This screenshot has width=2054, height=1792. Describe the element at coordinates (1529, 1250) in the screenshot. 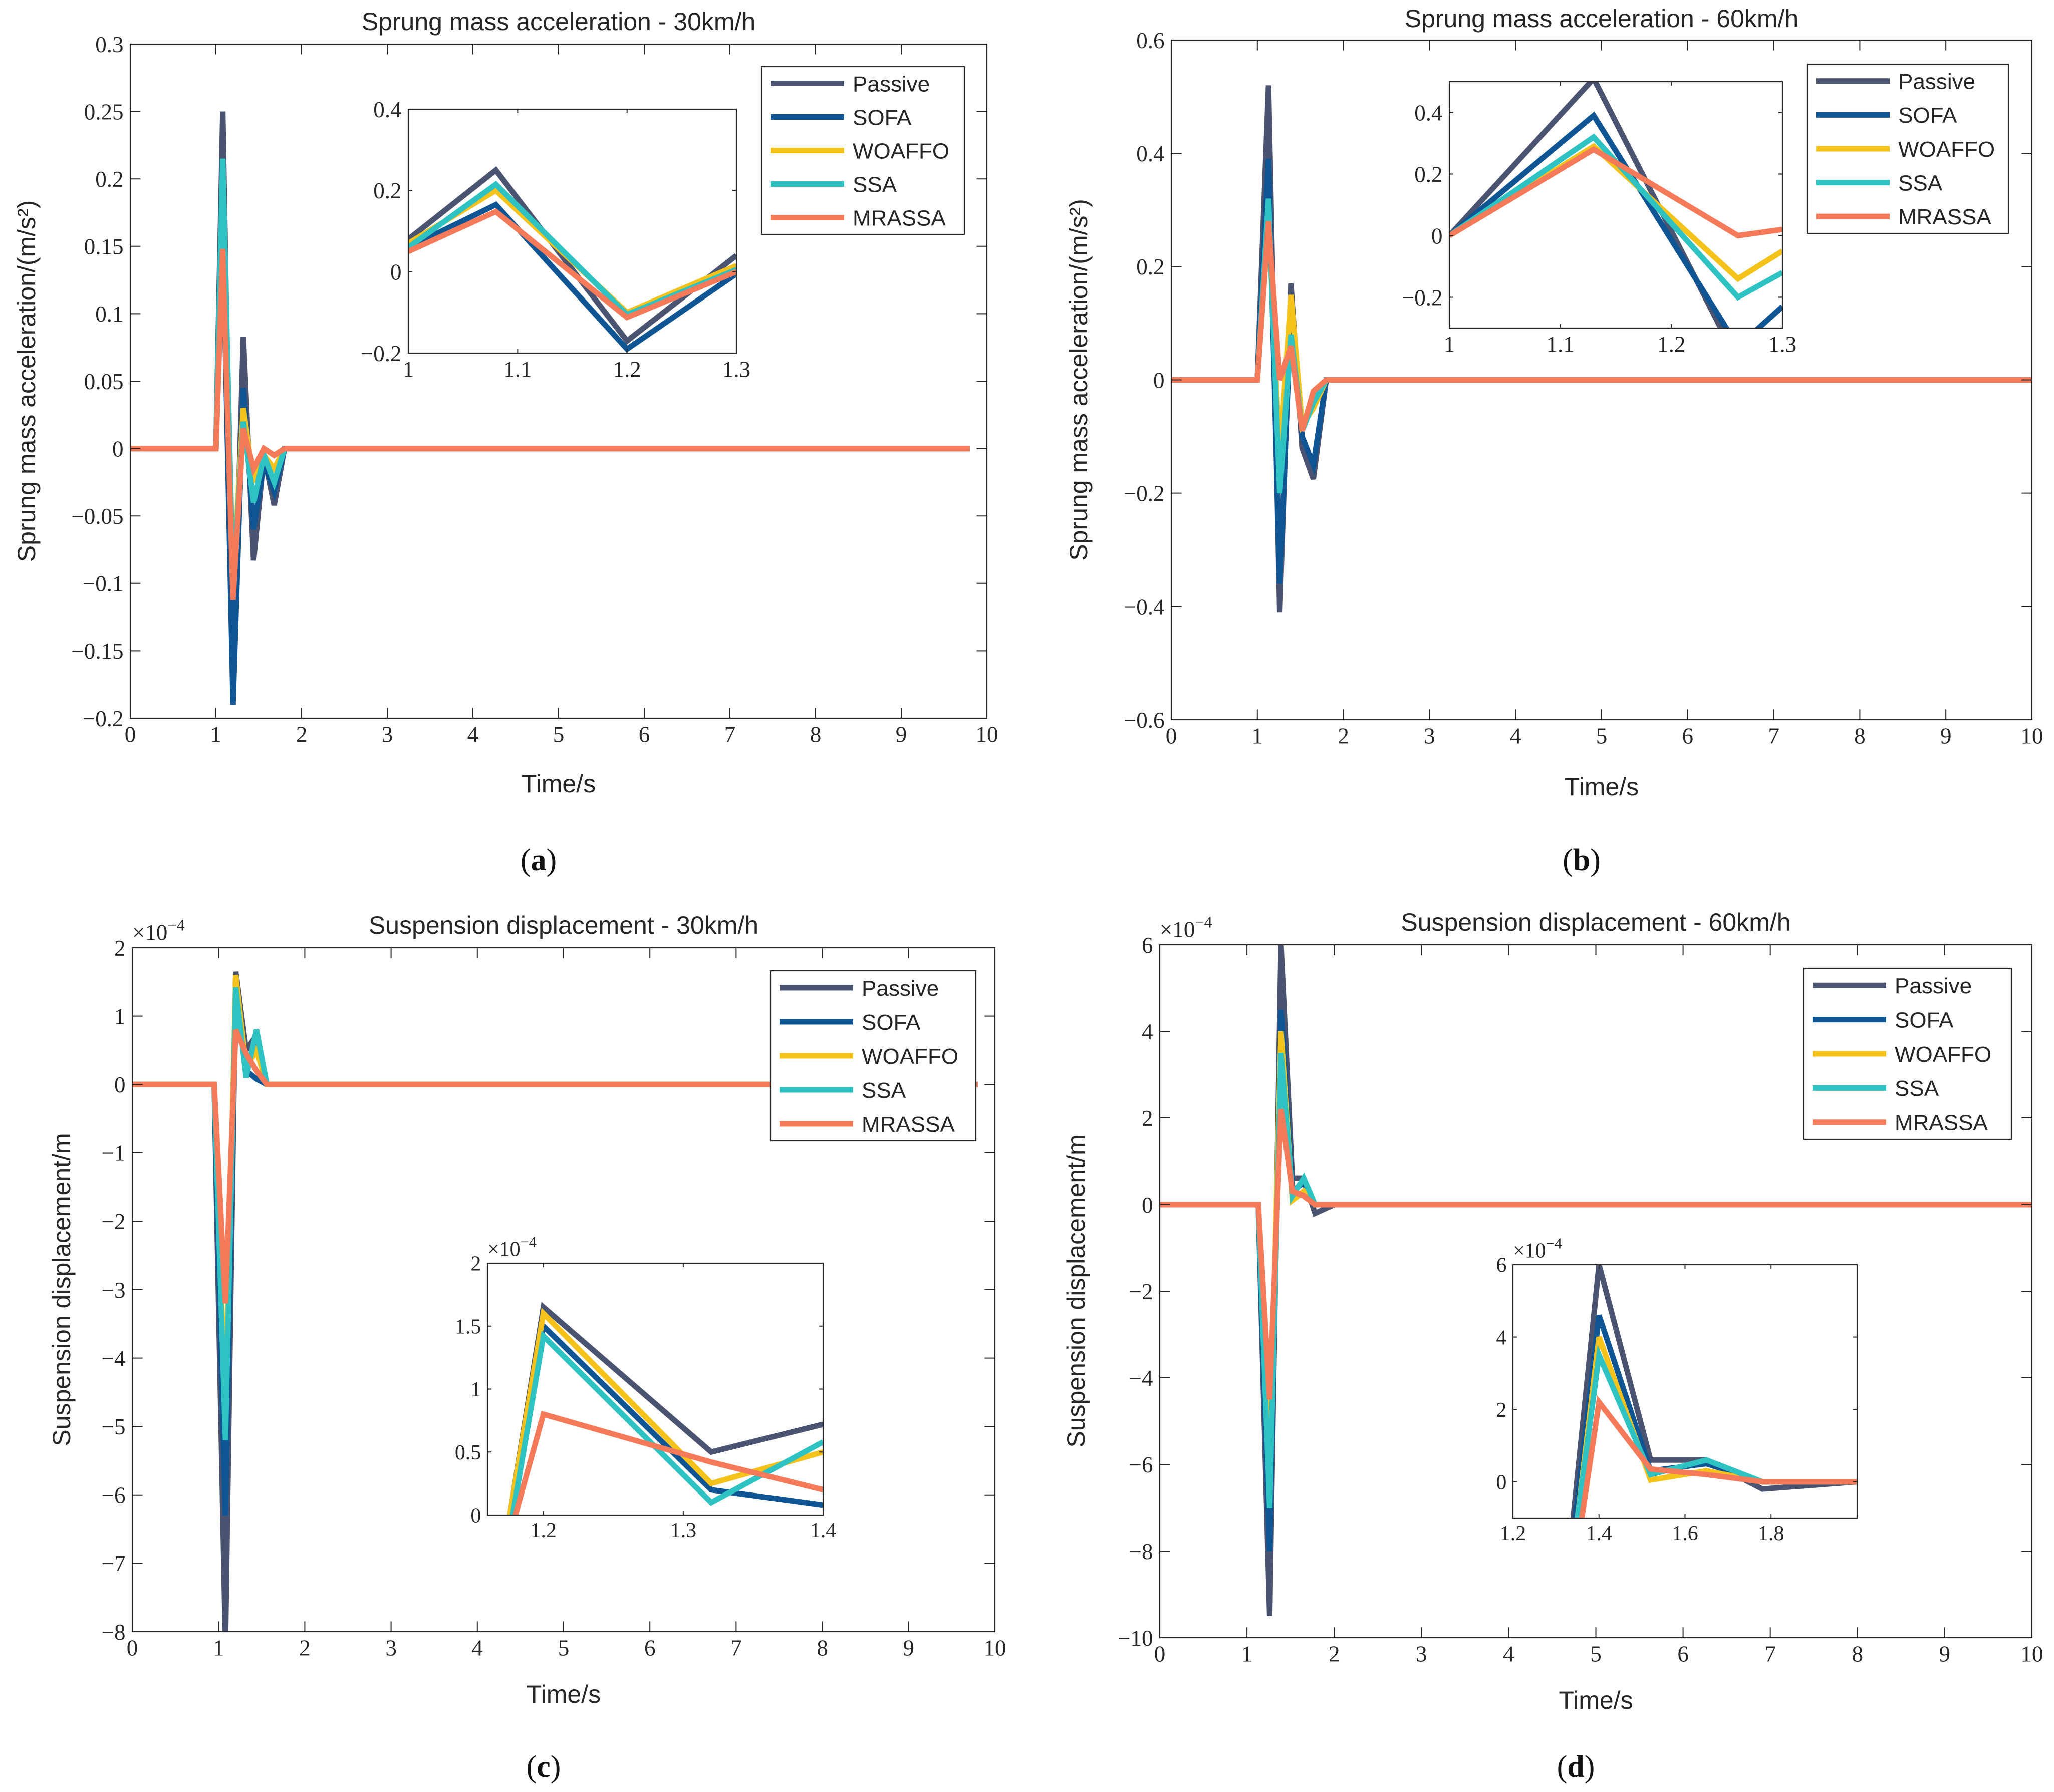

I see `inset-d-exponent-base: ×10` at that location.